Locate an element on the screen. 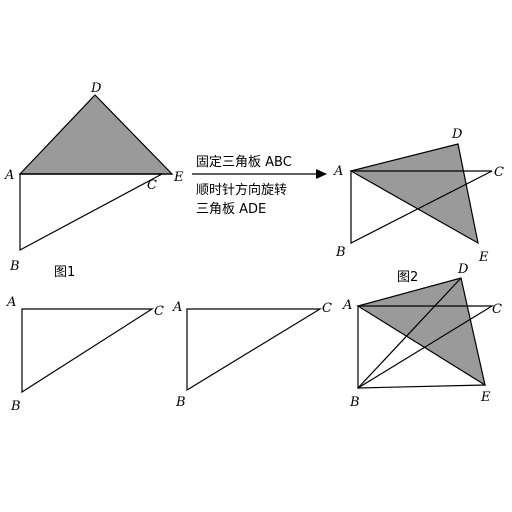 The width and height of the screenshot is (512, 512). segment-be is located at coordinates (421, 386).